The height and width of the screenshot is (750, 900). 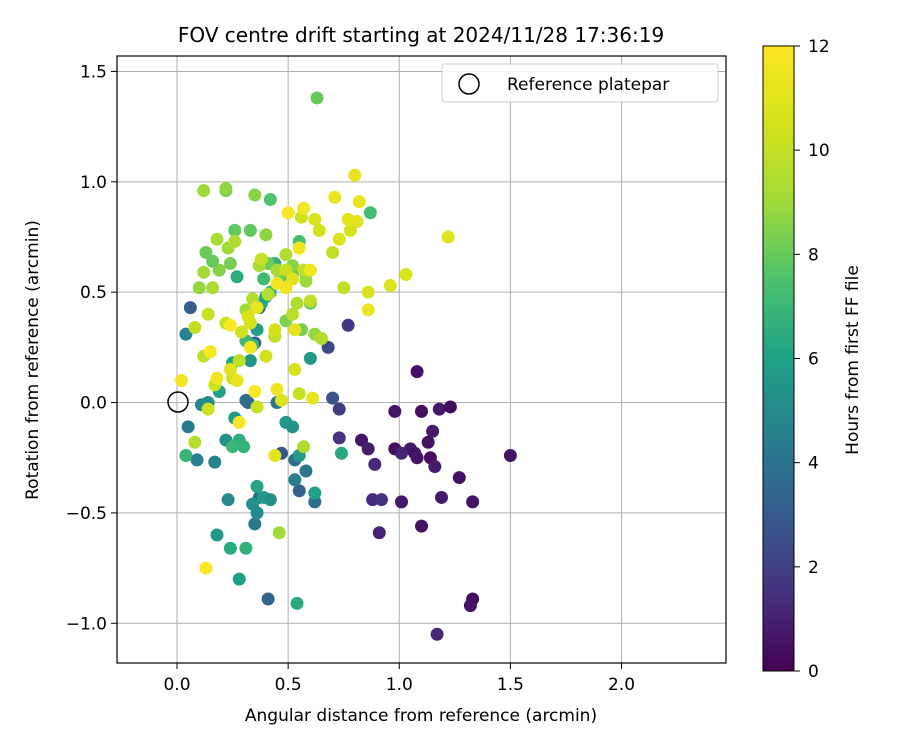 What do you see at coordinates (469, 84) in the screenshot?
I see `legend-reference-marker` at bounding box center [469, 84].